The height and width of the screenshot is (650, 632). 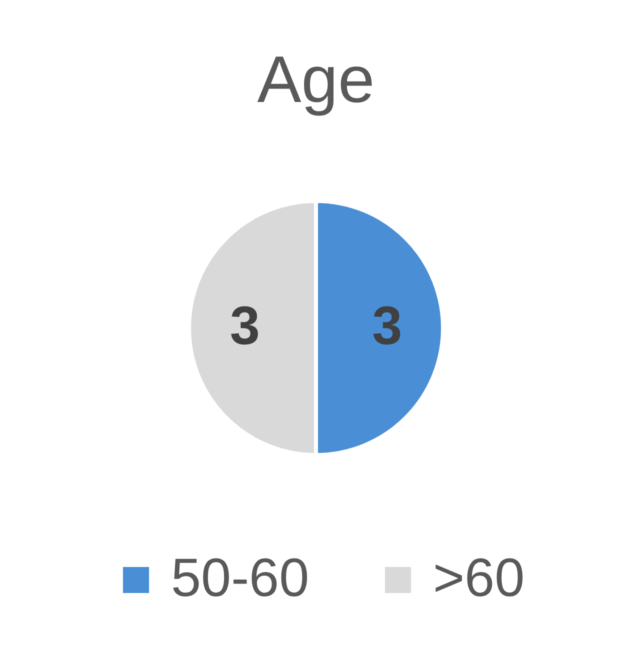 What do you see at coordinates (316, 79) in the screenshot?
I see `chart-title: Age` at bounding box center [316, 79].